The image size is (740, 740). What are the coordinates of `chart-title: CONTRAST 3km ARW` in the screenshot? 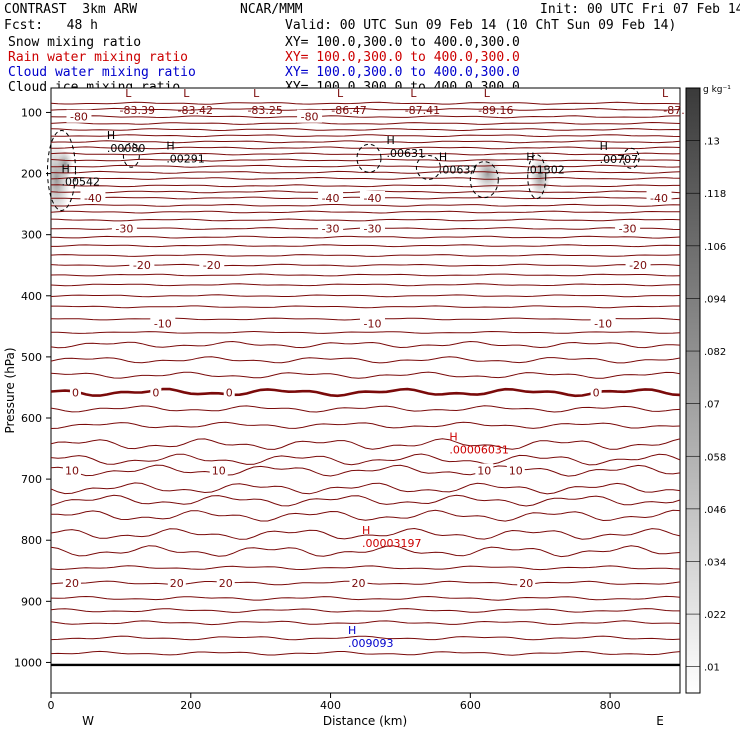 It's located at (71, 9).